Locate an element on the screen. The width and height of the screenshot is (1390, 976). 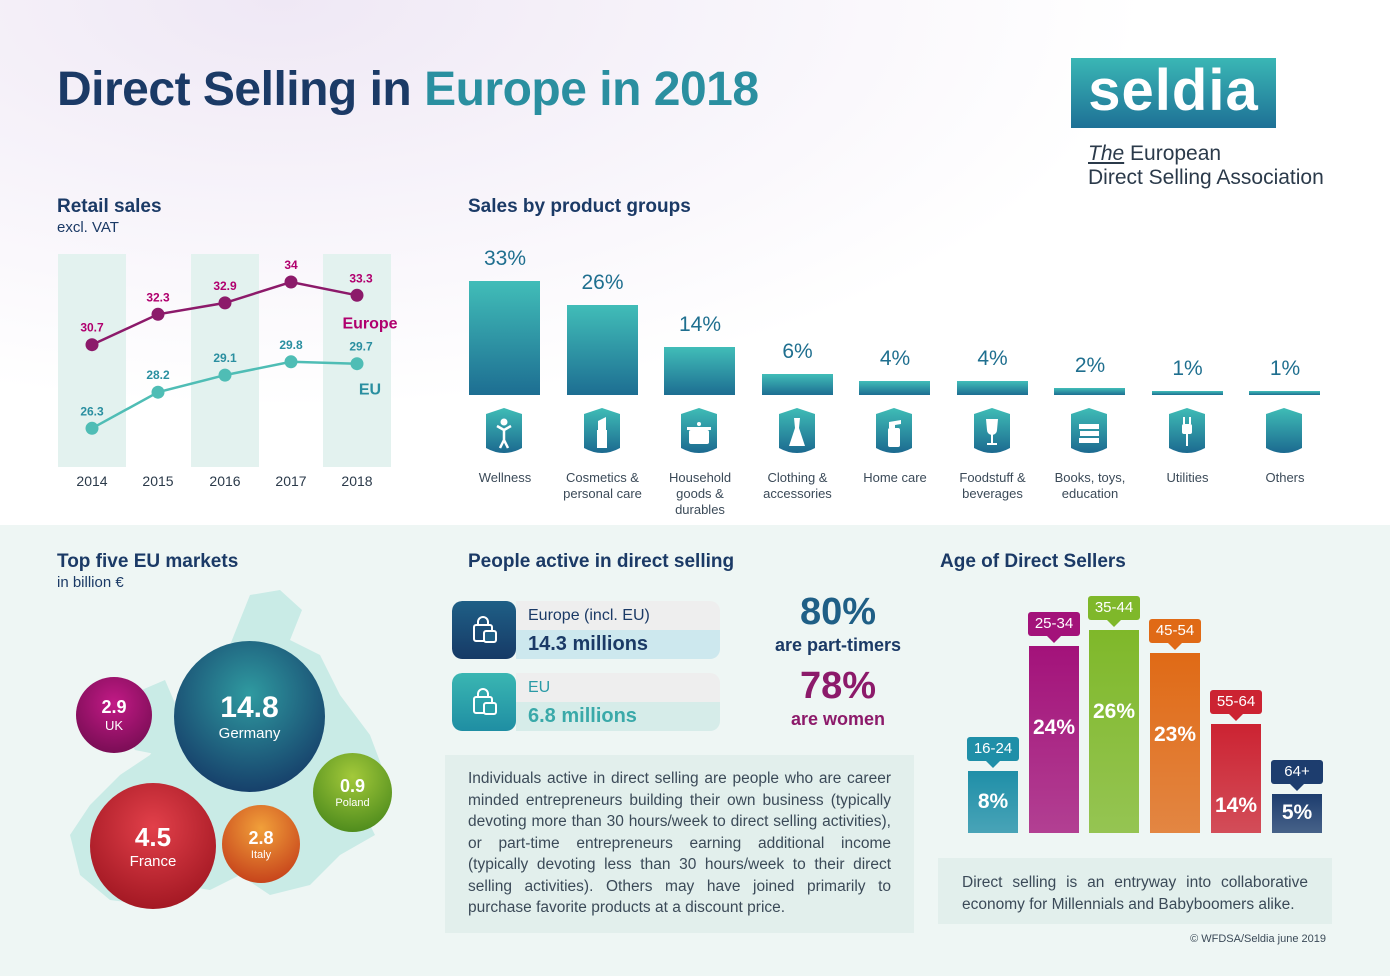
copyright-credit: © WFDSA/Seldia june 2019 is located at coordinates (1258, 939).